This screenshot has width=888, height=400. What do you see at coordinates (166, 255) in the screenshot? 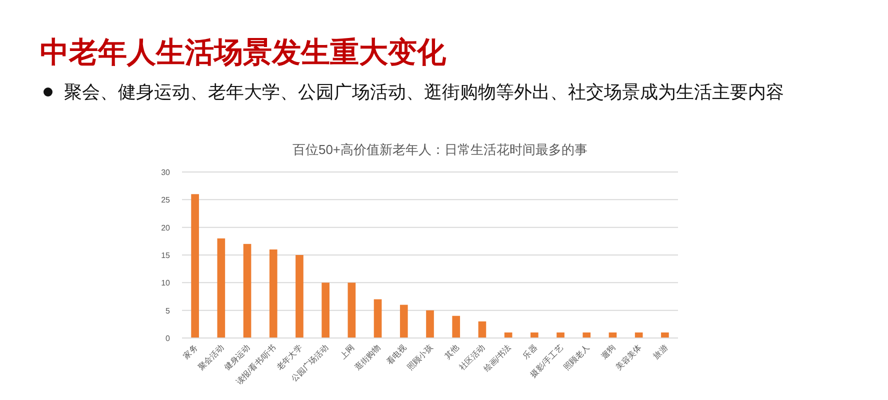
I see `y-tick-label: 15` at bounding box center [166, 255].